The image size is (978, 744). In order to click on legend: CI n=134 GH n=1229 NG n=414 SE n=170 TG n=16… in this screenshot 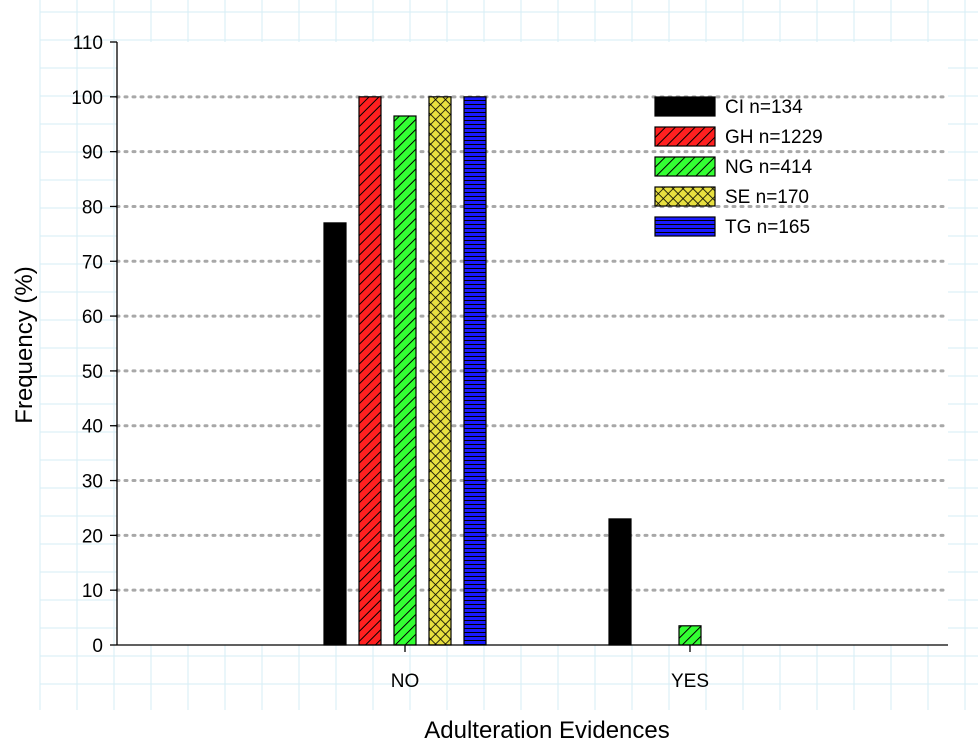, I will do `click(738, 167)`.